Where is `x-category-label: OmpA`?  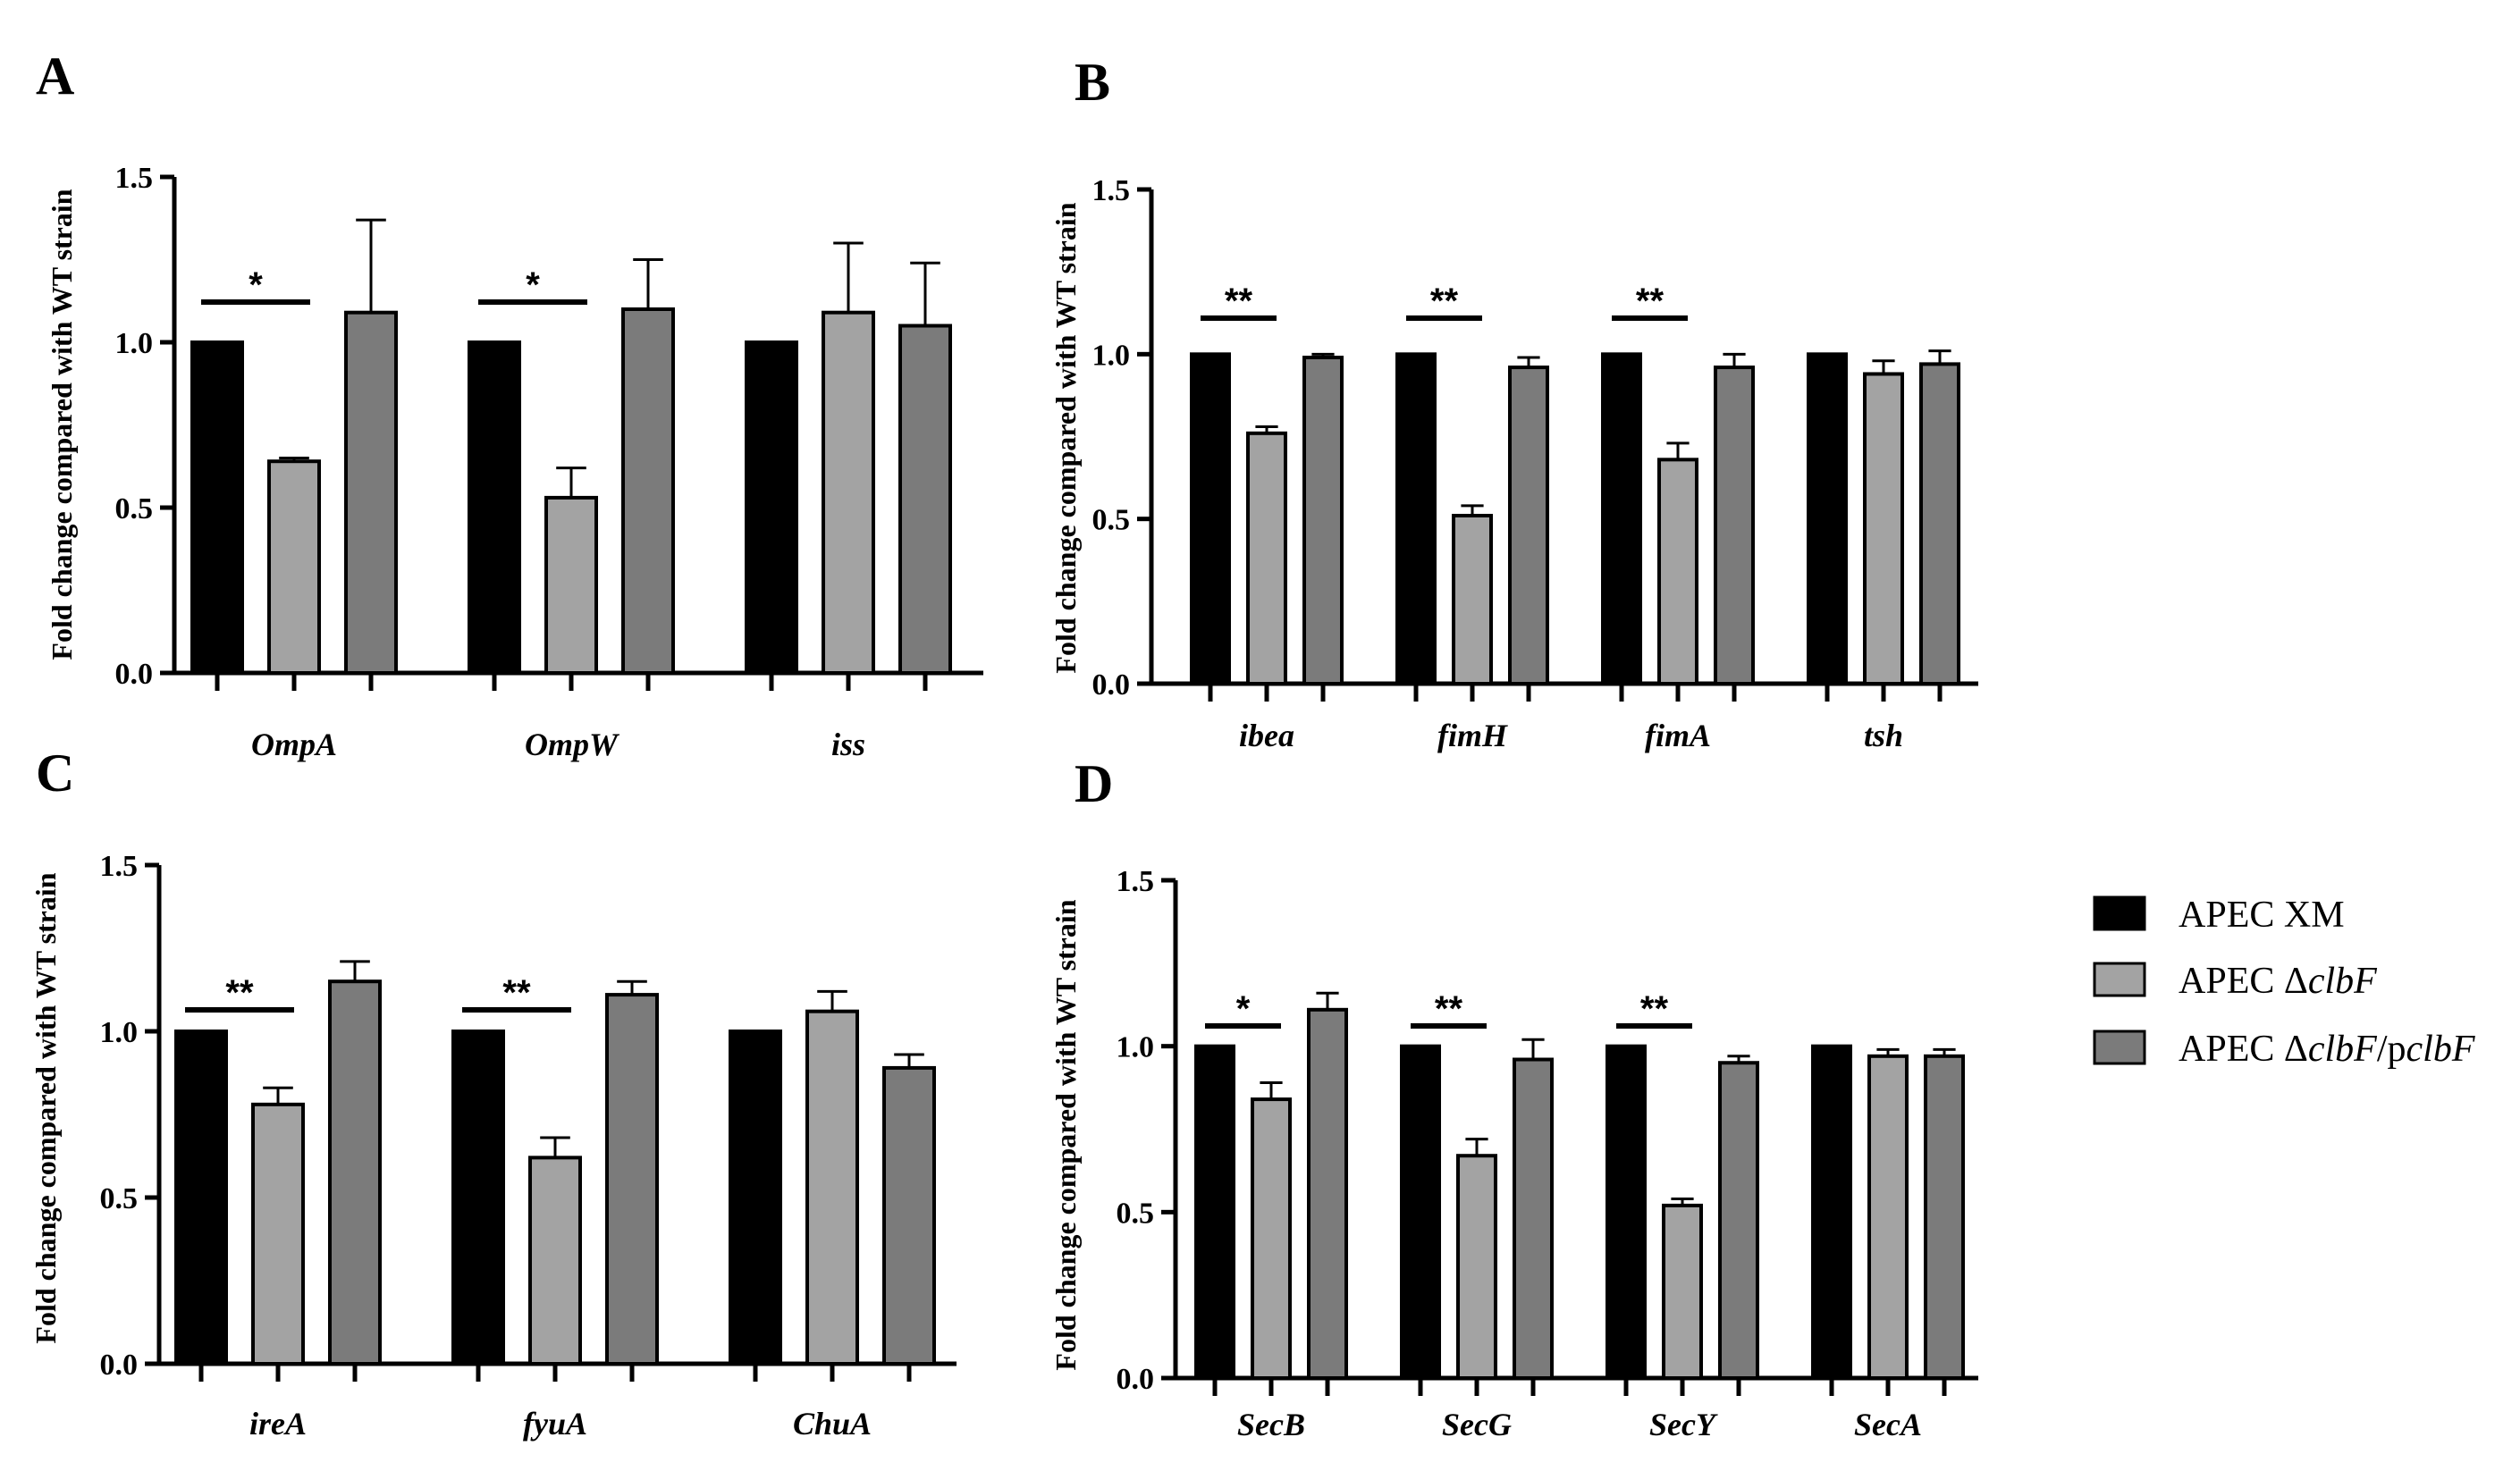
x-category-label: OmpA is located at coordinates (294, 745).